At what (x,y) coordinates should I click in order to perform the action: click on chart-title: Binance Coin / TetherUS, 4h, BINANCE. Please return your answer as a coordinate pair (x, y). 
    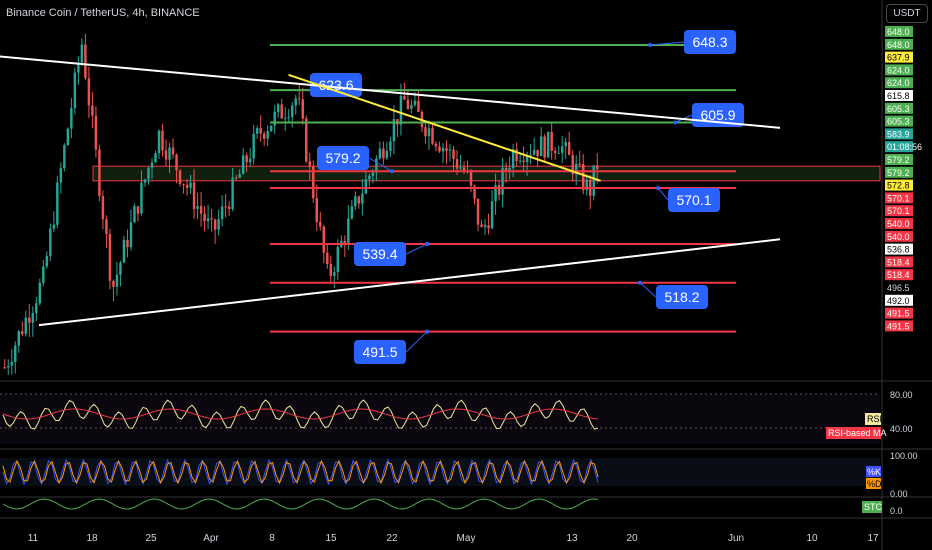
    Looking at the image, I should click on (103, 13).